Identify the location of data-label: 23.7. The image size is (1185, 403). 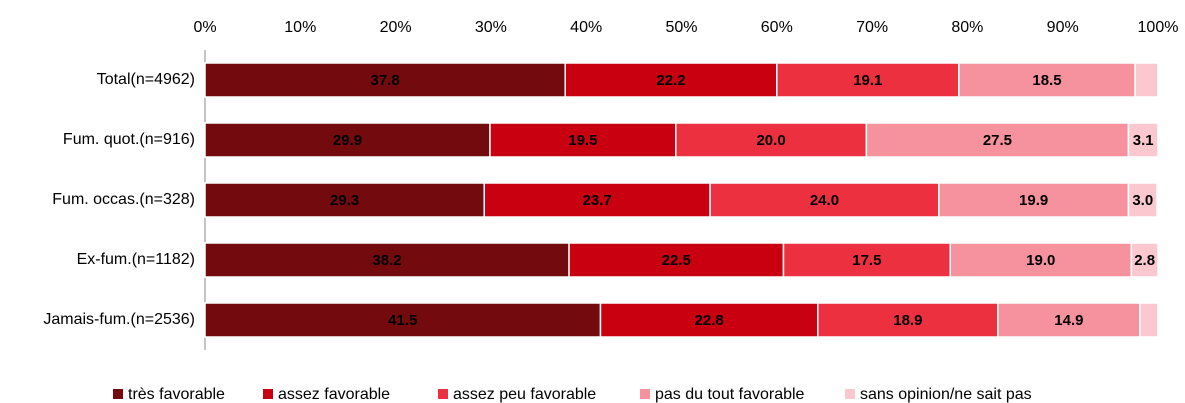
(597, 200).